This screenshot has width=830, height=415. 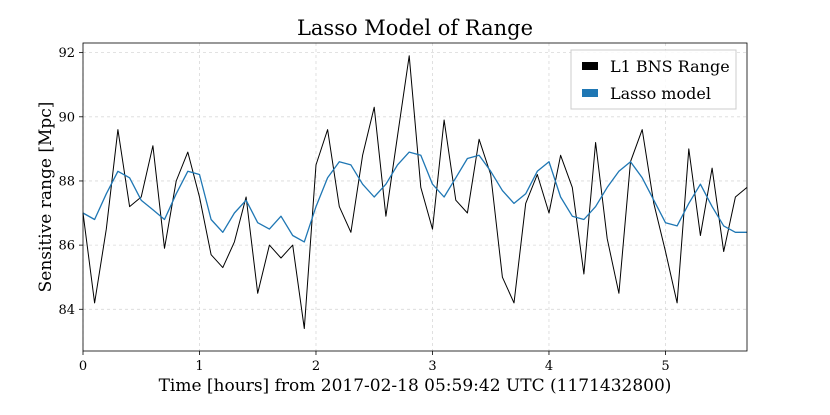 I want to click on y-tick-label: 84, so click(x=66, y=310).